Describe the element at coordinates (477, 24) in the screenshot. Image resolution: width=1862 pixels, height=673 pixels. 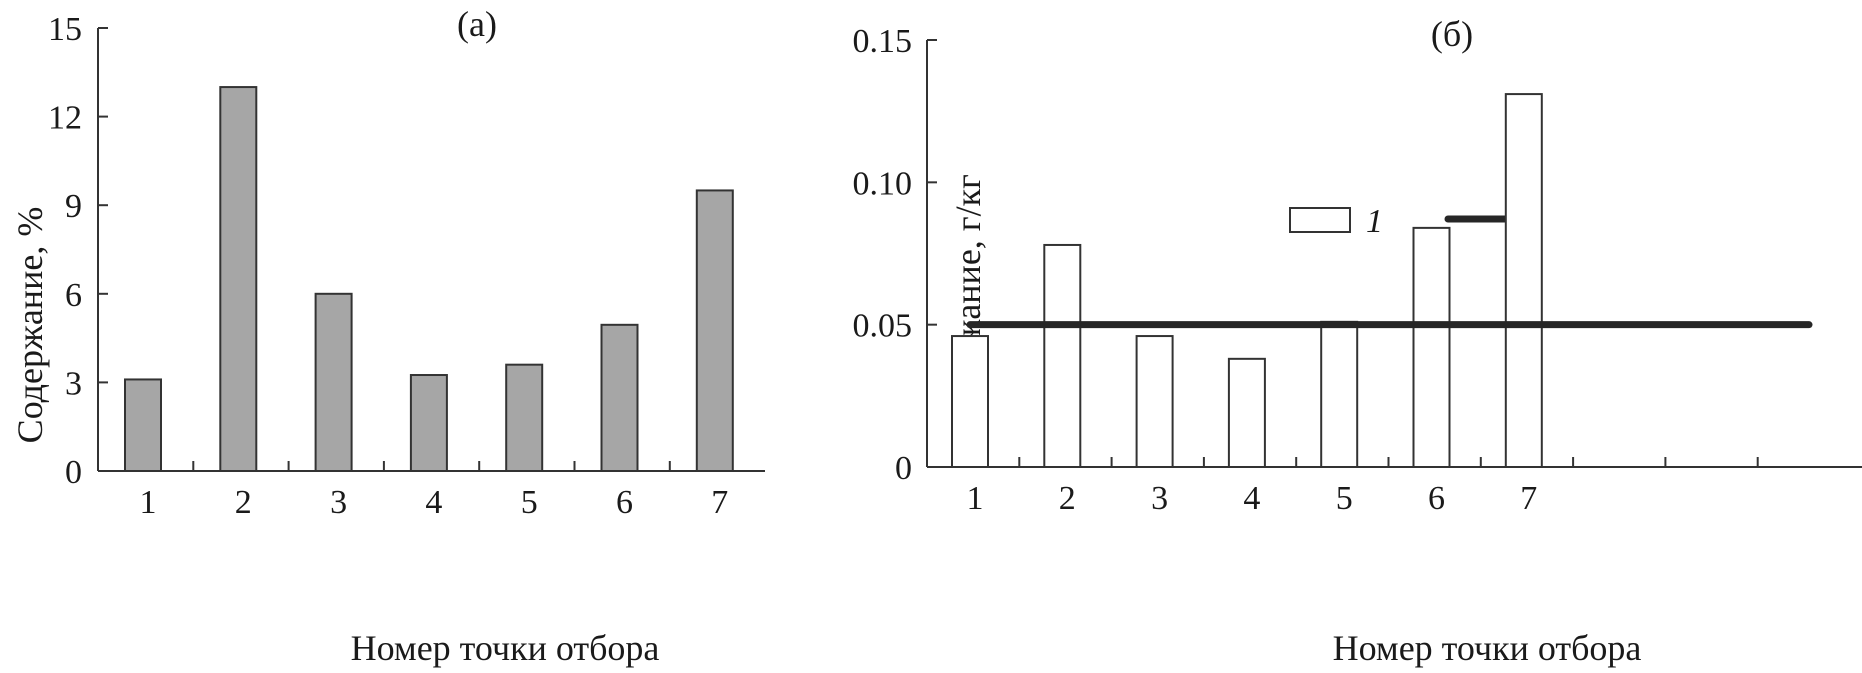
I see `panel-a-label: (а)` at that location.